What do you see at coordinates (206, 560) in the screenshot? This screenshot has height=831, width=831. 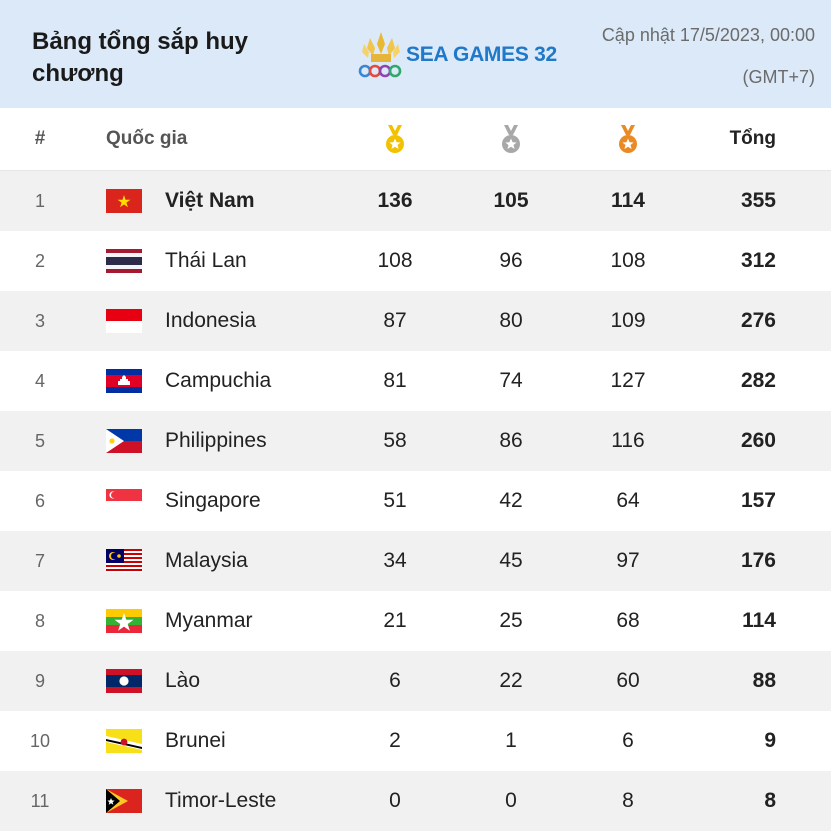 I see `country-name: Malaysia` at bounding box center [206, 560].